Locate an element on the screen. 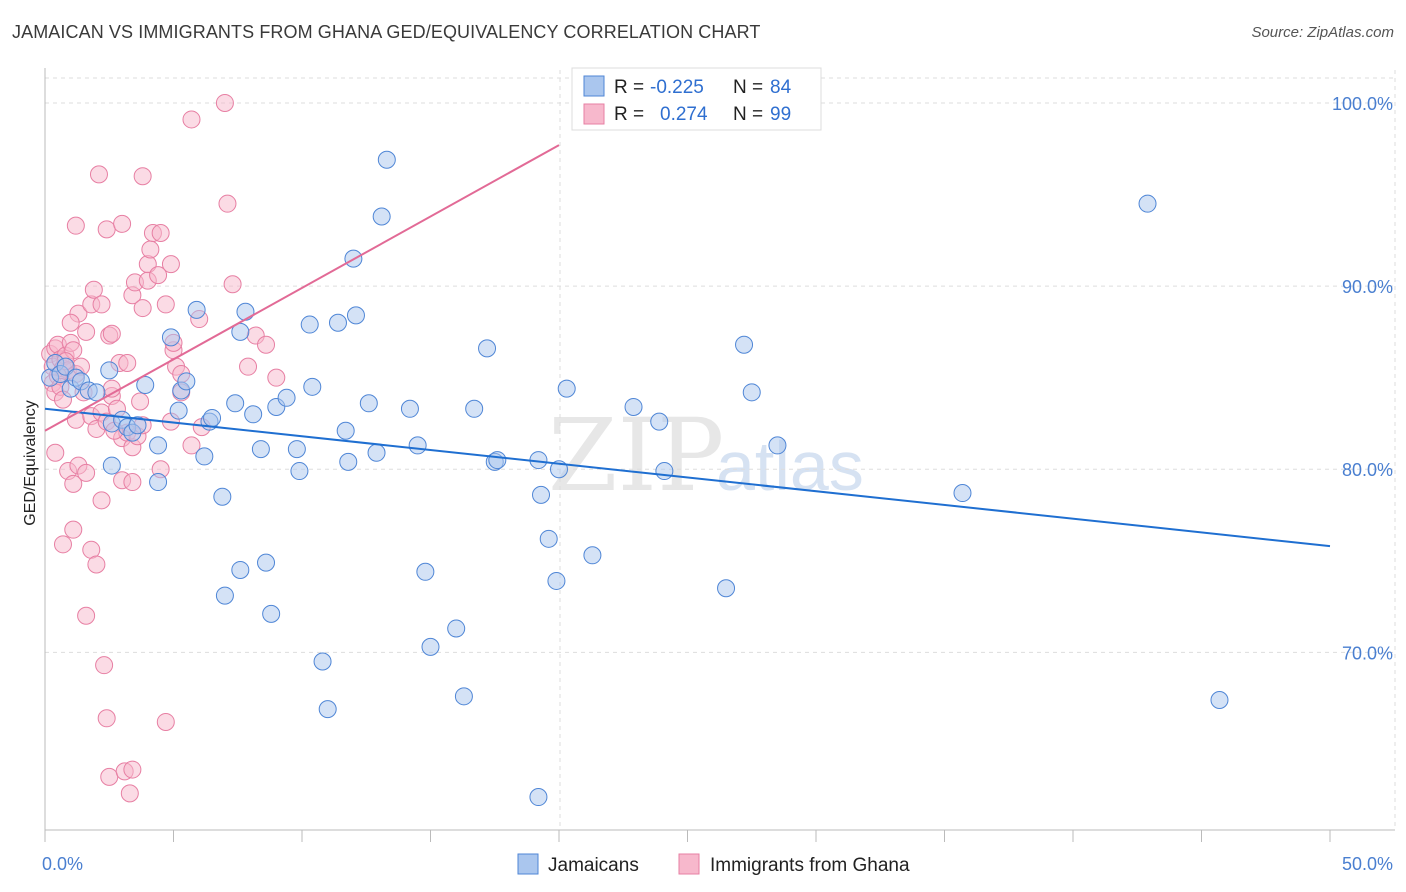 The height and width of the screenshot is (892, 1406). watermark-zip: ZIP is located at coordinates (636, 455).